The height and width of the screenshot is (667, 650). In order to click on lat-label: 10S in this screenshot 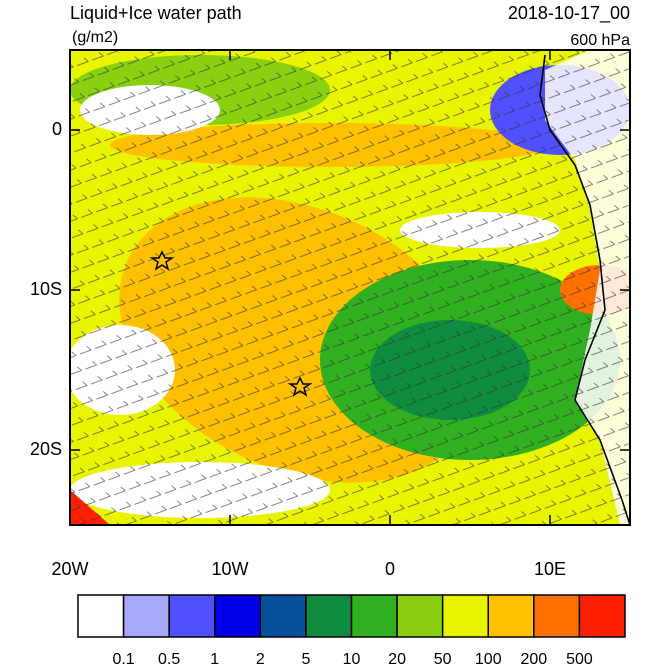, I will do `click(46, 289)`.